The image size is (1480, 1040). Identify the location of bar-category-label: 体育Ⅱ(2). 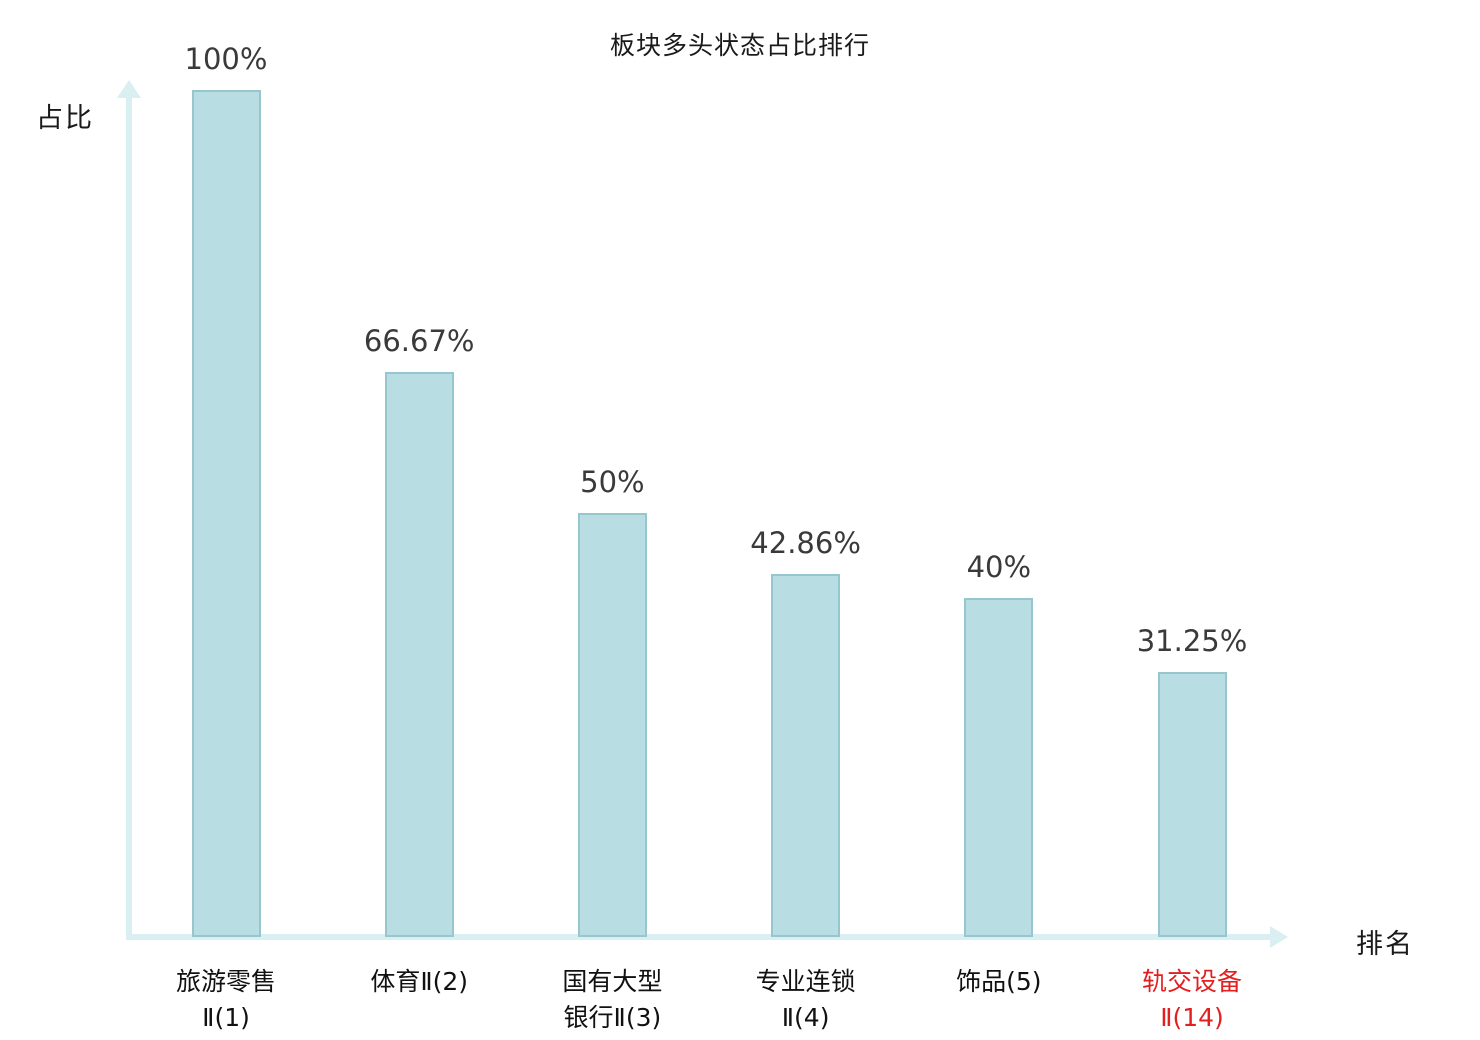
(419, 982).